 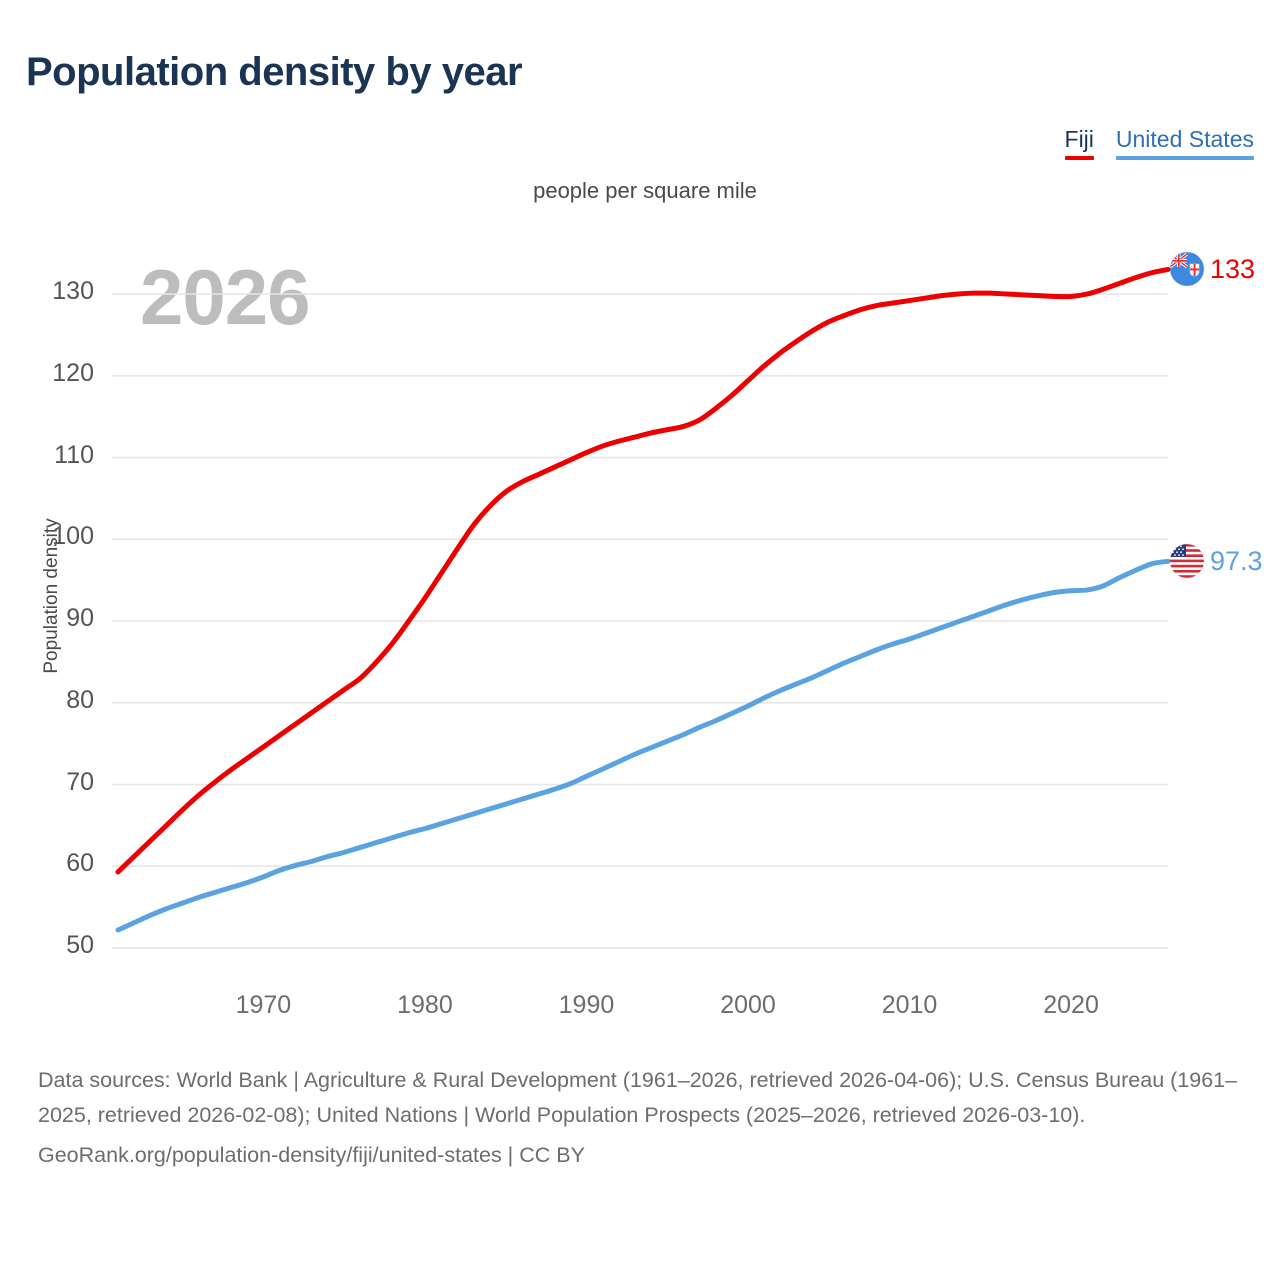 I want to click on y-axis-tick-label: 120, so click(x=73, y=372).